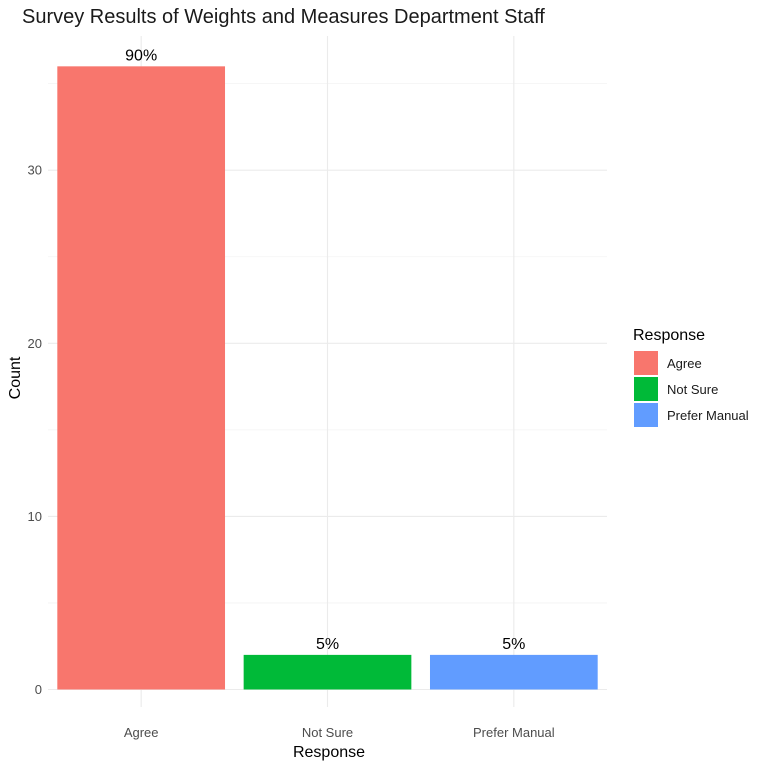 The image size is (768, 768). I want to click on x-tick-label: Prefer Manual, so click(514, 732).